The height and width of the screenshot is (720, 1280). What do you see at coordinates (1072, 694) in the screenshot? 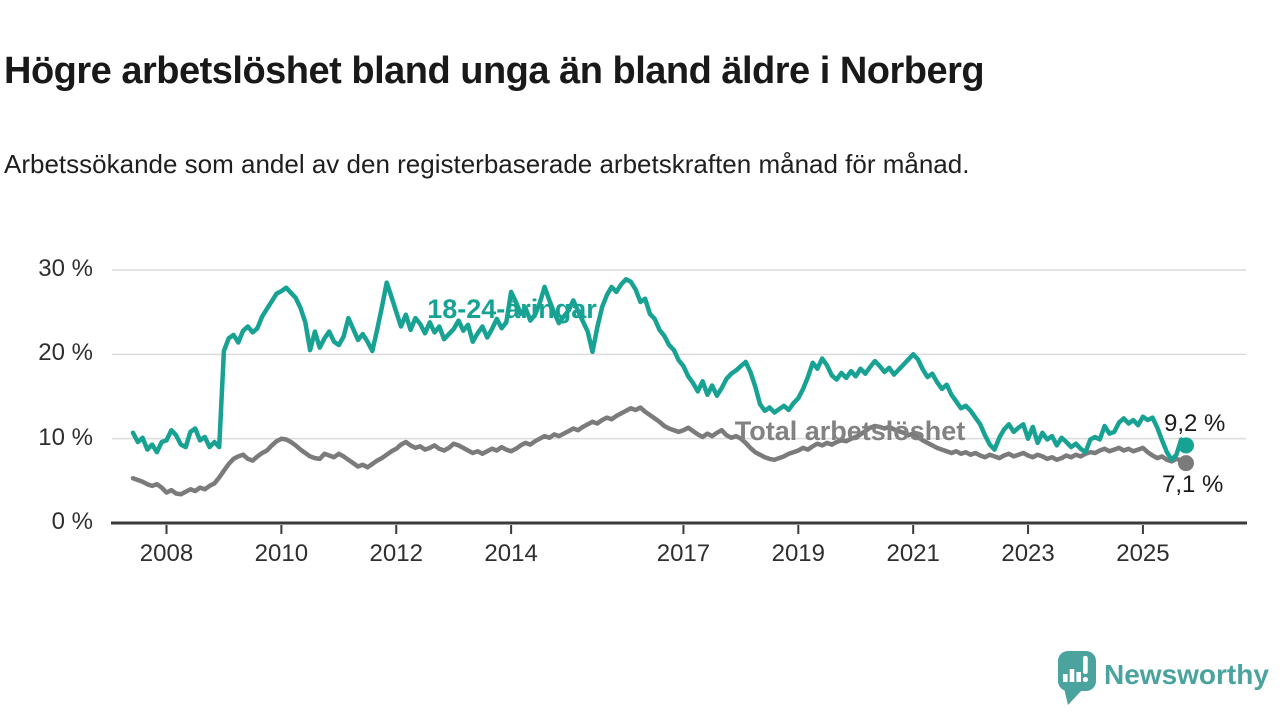
I see `speech-bubble-tail` at bounding box center [1072, 694].